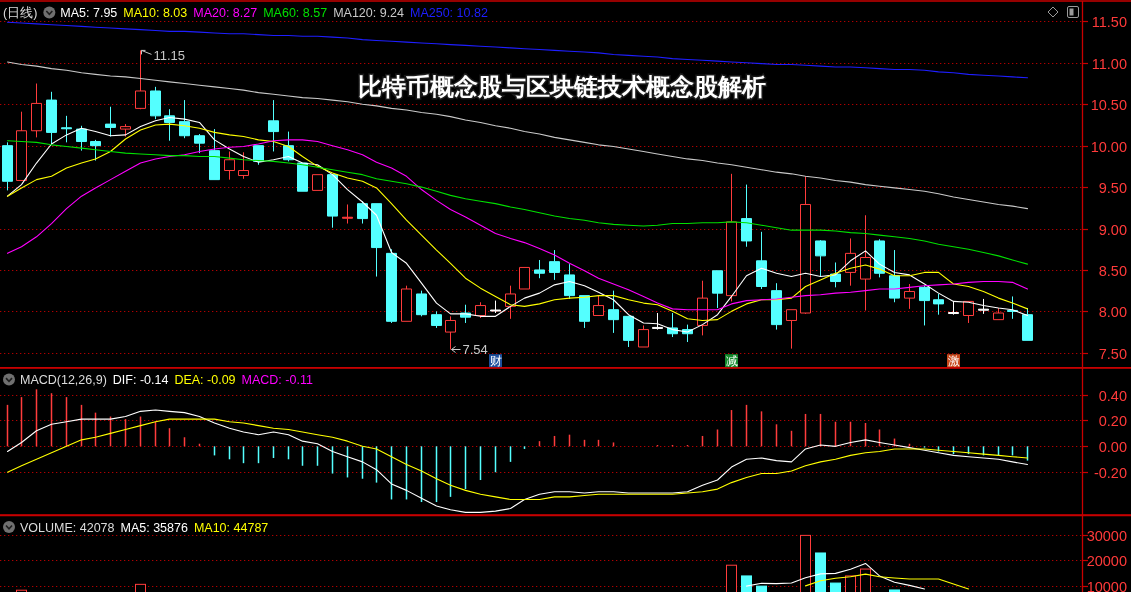 This screenshot has width=1131, height=592. What do you see at coordinates (1112, 187) in the screenshot?
I see `y-tick-label: 9.50` at bounding box center [1112, 187].